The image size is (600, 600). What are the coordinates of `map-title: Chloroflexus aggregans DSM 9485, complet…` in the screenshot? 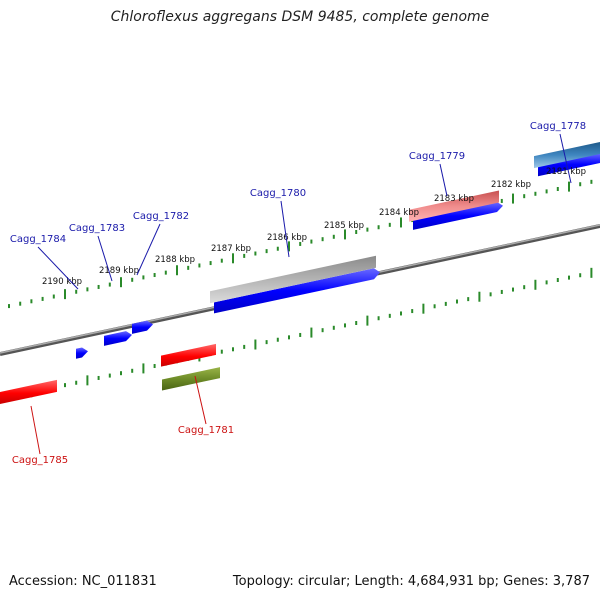 It's located at (300, 17).